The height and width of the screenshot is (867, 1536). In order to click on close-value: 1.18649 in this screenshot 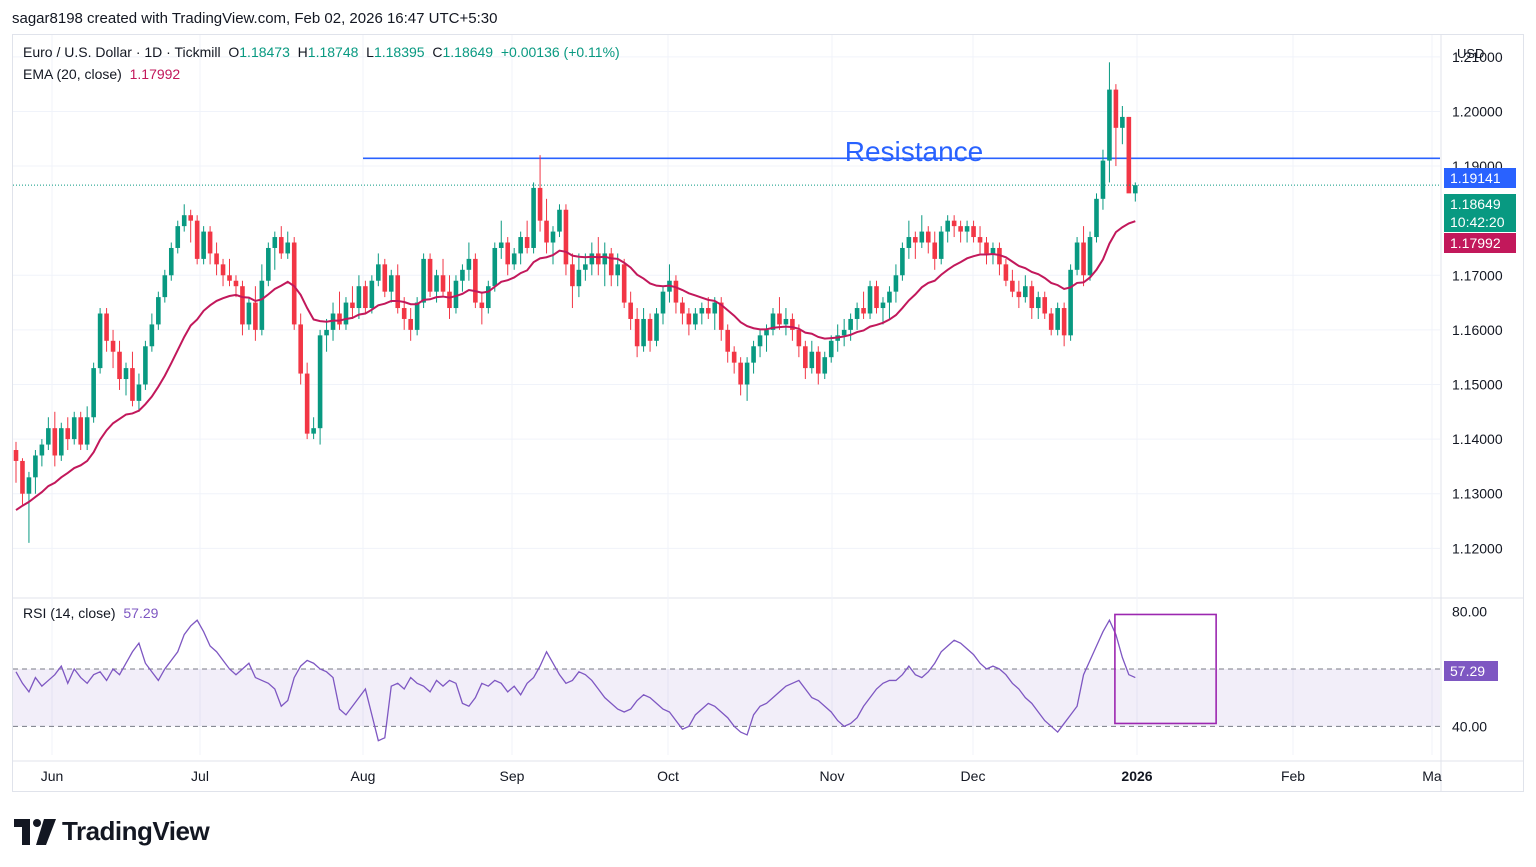, I will do `click(468, 52)`.